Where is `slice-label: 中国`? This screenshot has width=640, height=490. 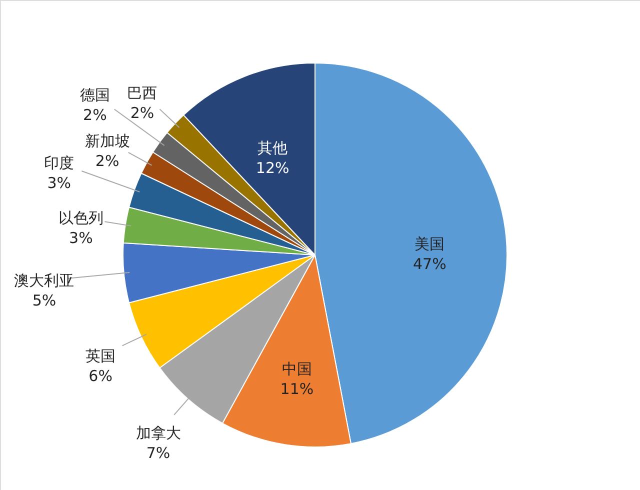
slice-label: 中国 is located at coordinates (297, 369).